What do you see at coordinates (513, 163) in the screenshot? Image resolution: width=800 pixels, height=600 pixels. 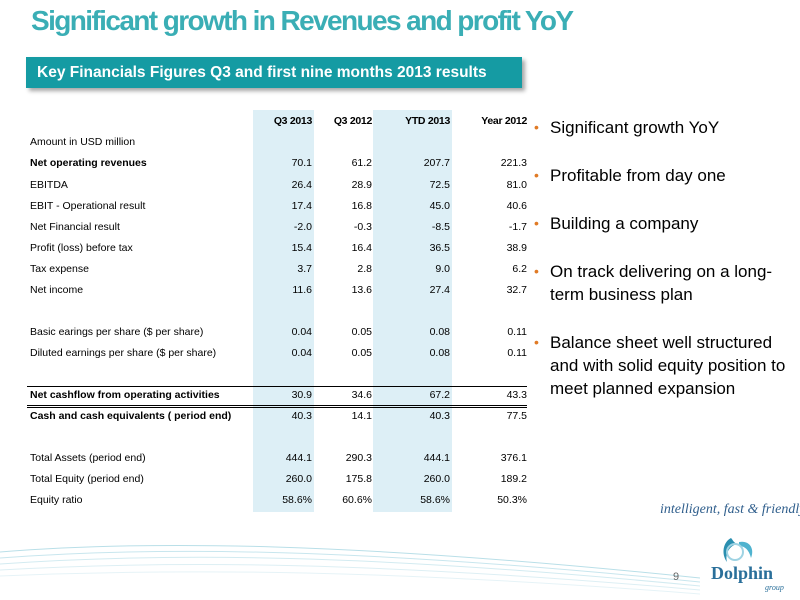 I see `table-cell: 221.3` at bounding box center [513, 163].